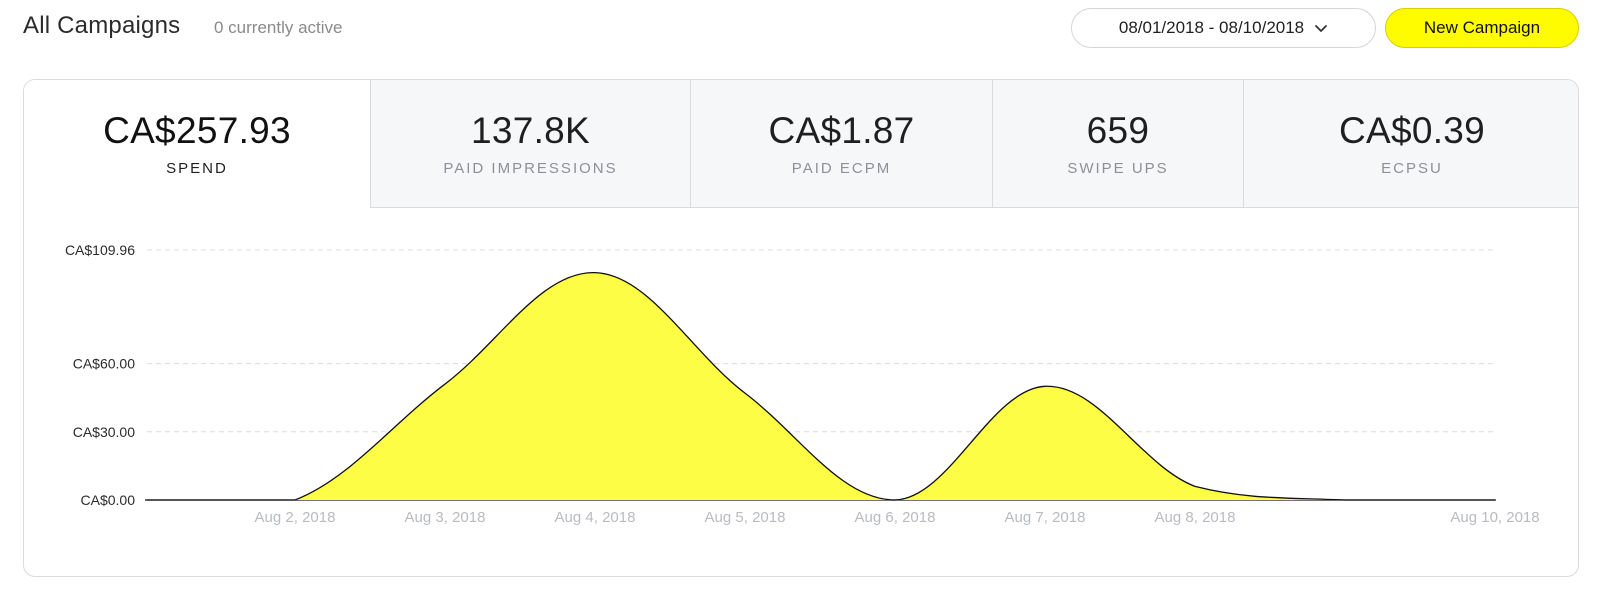 Image resolution: width=1600 pixels, height=592 pixels. I want to click on metric-label: SWIPE UPS, so click(1118, 168).